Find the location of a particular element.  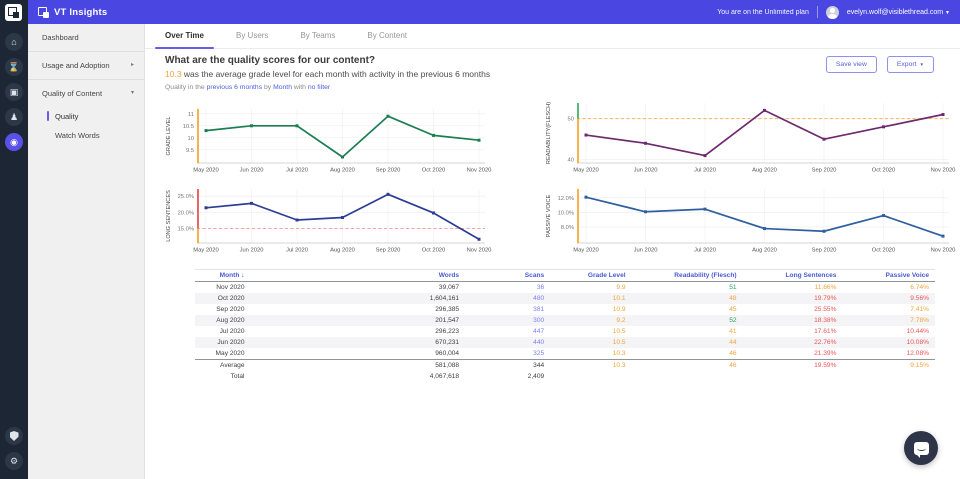

sidebar-item-usage-and-adoption: Usage and Adoption ▸ is located at coordinates (88, 65).